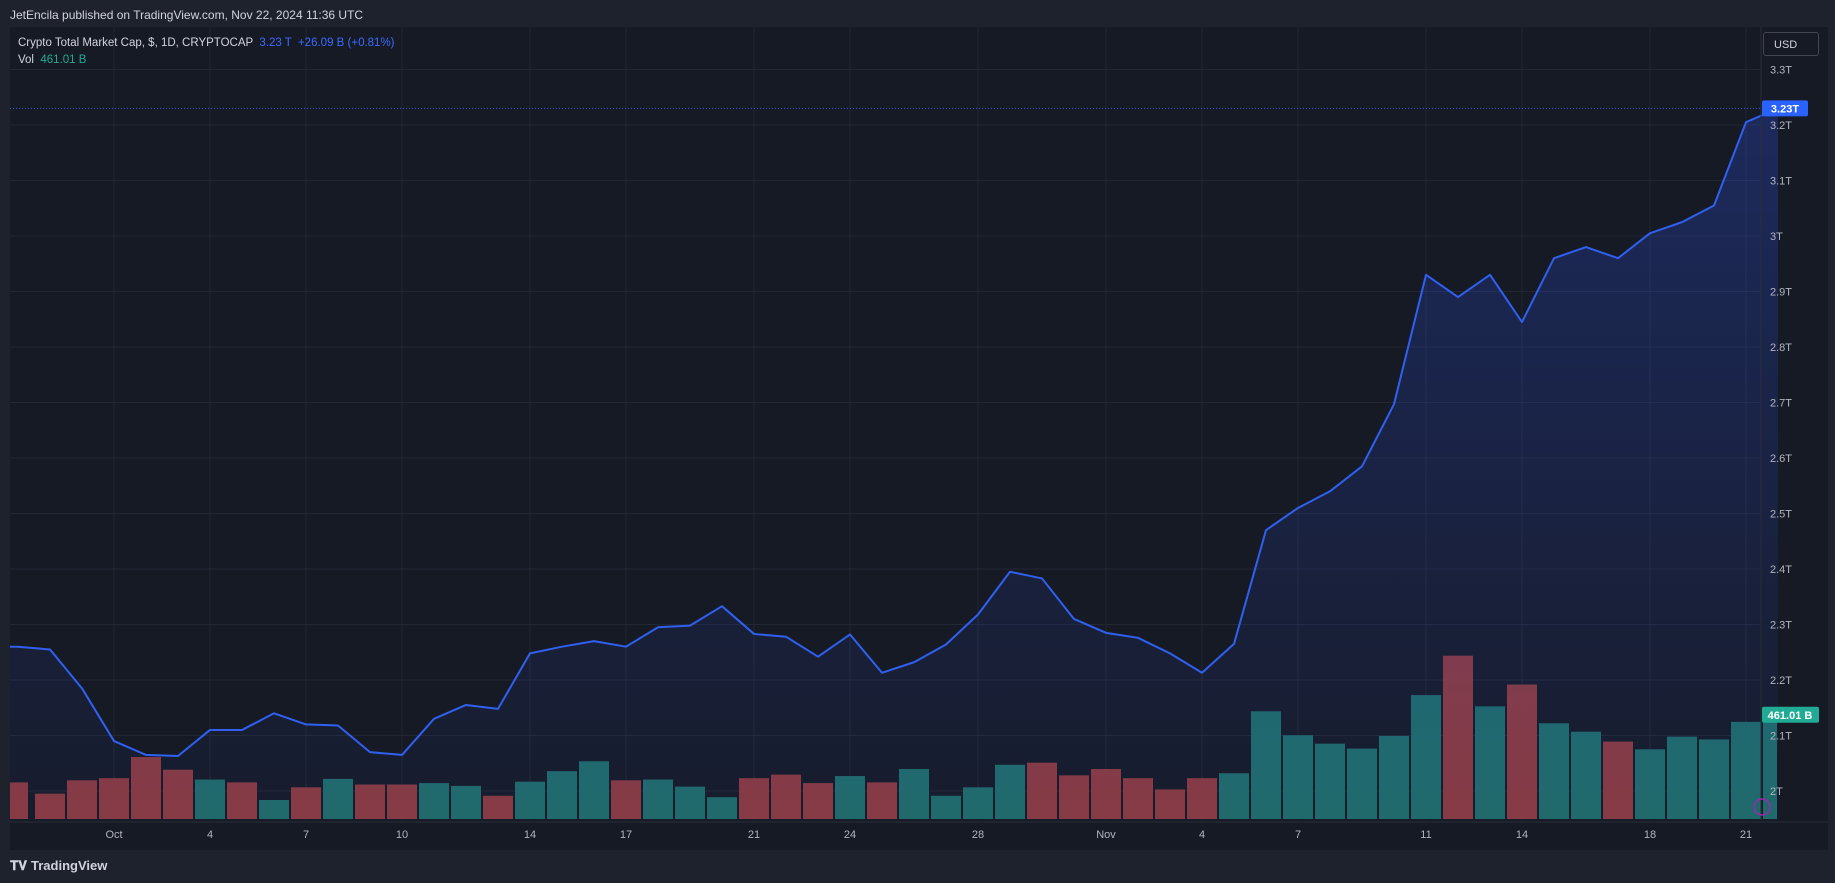 This screenshot has width=1835, height=883. I want to click on tradingview-logo-icon: 𝐓𝐕, so click(18, 865).